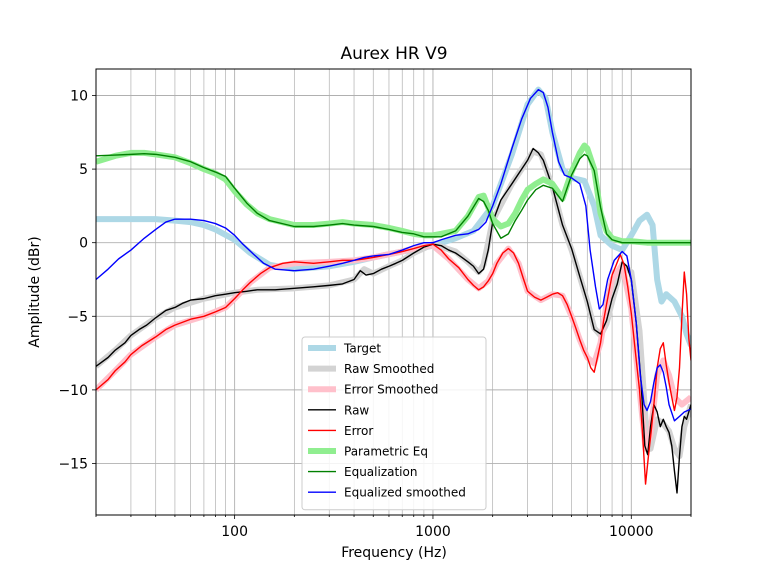  Describe the element at coordinates (356, 410) in the screenshot. I see `legend-label-raw: Raw` at that location.